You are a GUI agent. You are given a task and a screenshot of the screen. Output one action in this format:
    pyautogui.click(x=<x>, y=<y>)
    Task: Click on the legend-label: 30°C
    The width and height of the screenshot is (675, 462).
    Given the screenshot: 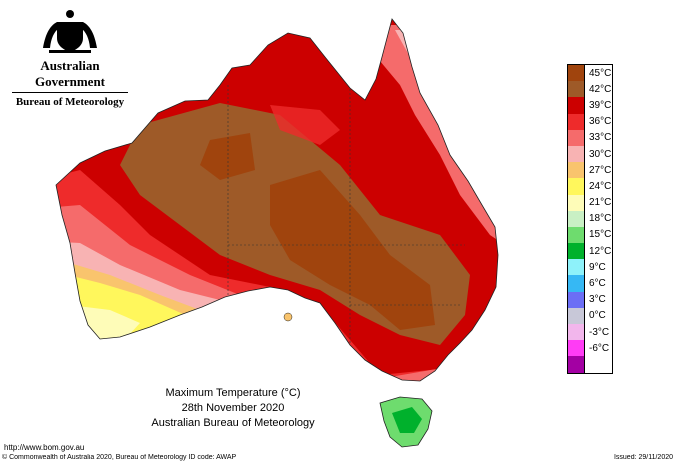 What is the action you would take?
    pyautogui.click(x=600, y=154)
    